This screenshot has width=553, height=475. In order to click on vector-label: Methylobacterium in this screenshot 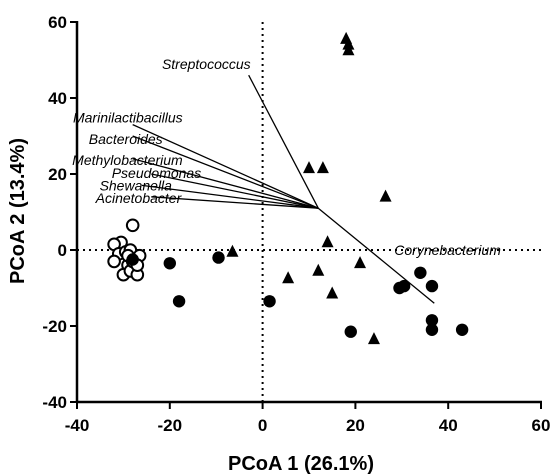, I will do `click(127, 160)`.